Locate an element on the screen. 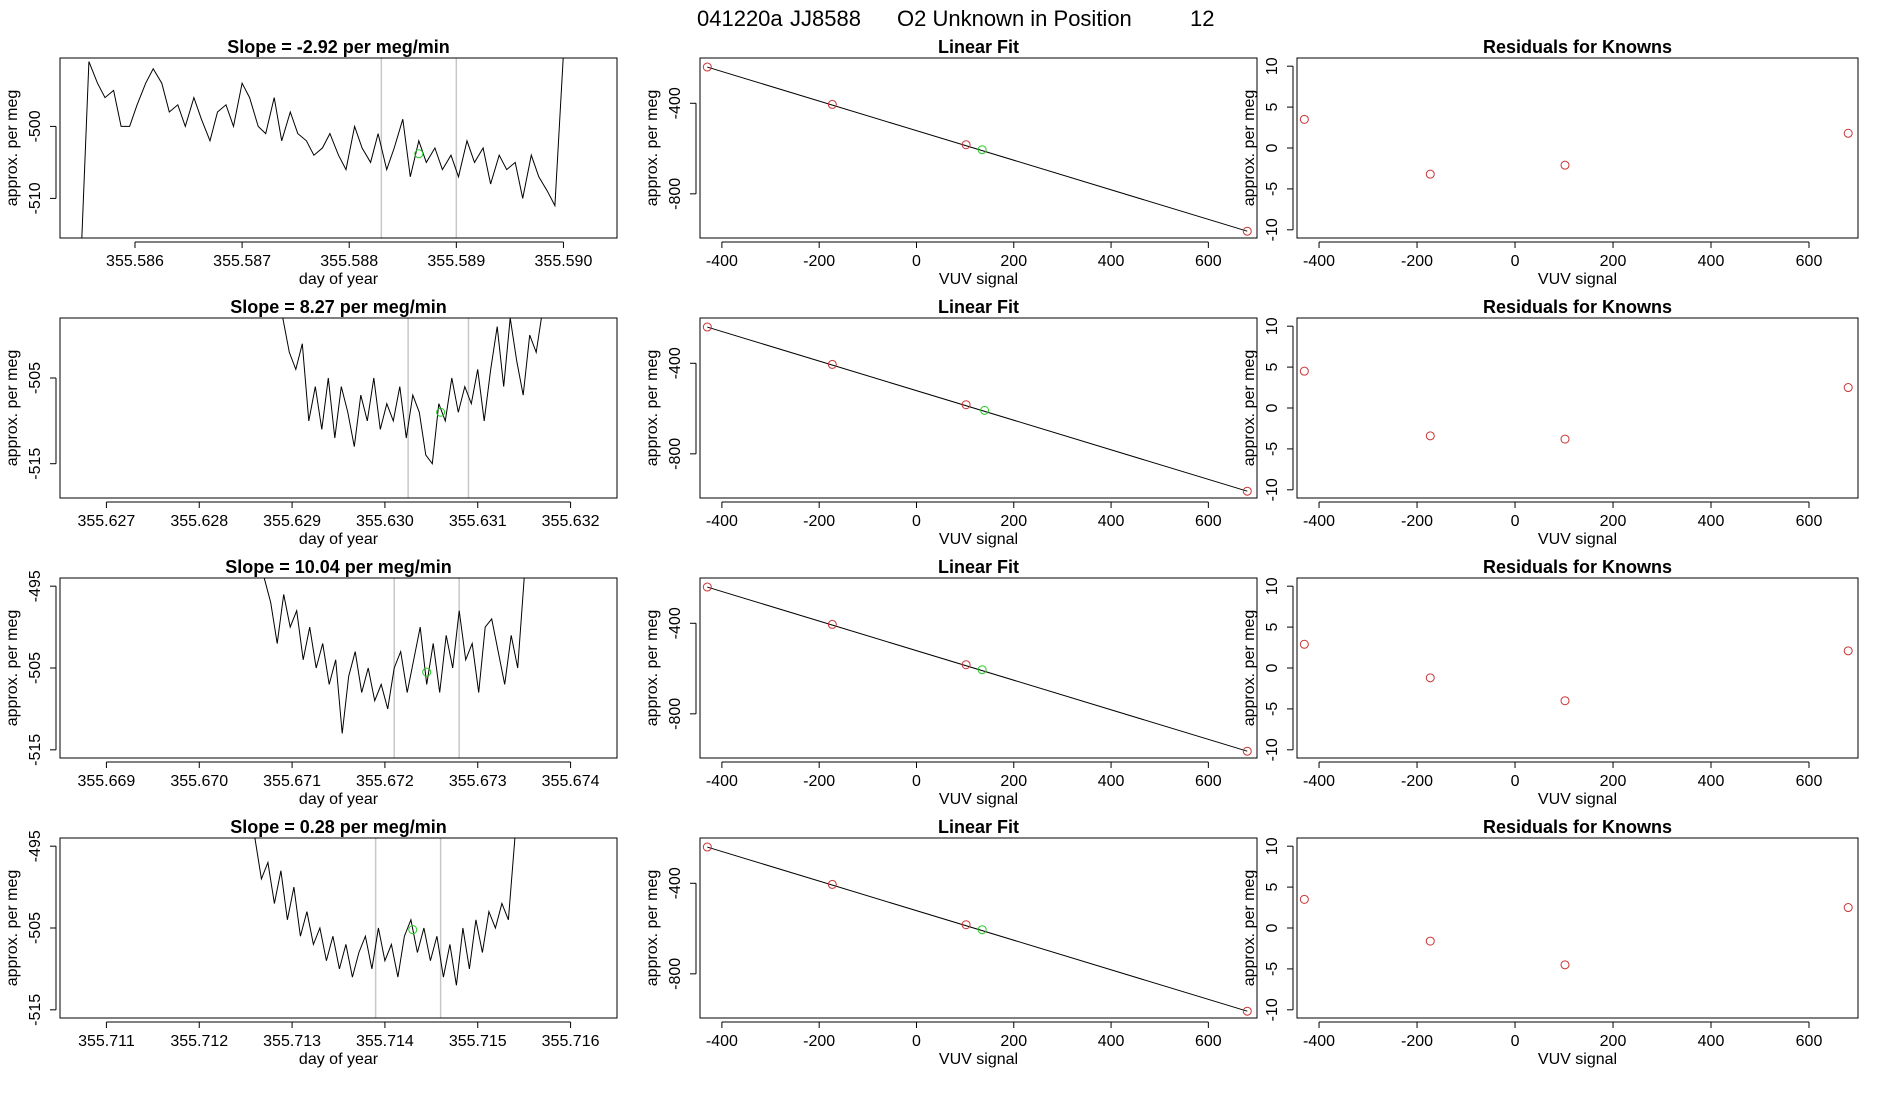  unknown-point is located at coordinates (982, 930).